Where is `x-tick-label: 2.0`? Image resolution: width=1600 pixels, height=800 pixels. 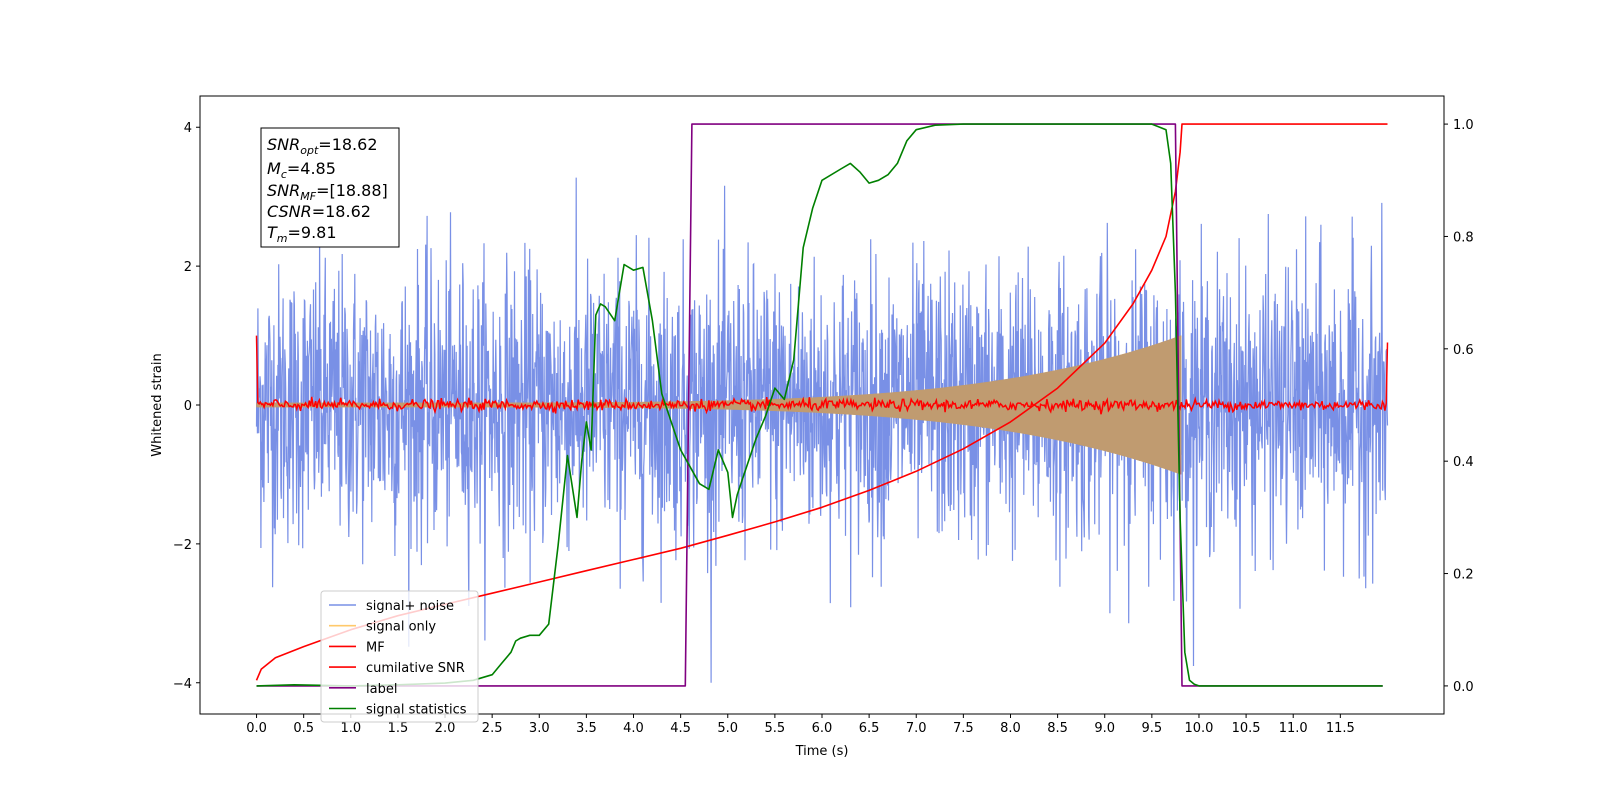
x-tick-label: 2.0 is located at coordinates (445, 728).